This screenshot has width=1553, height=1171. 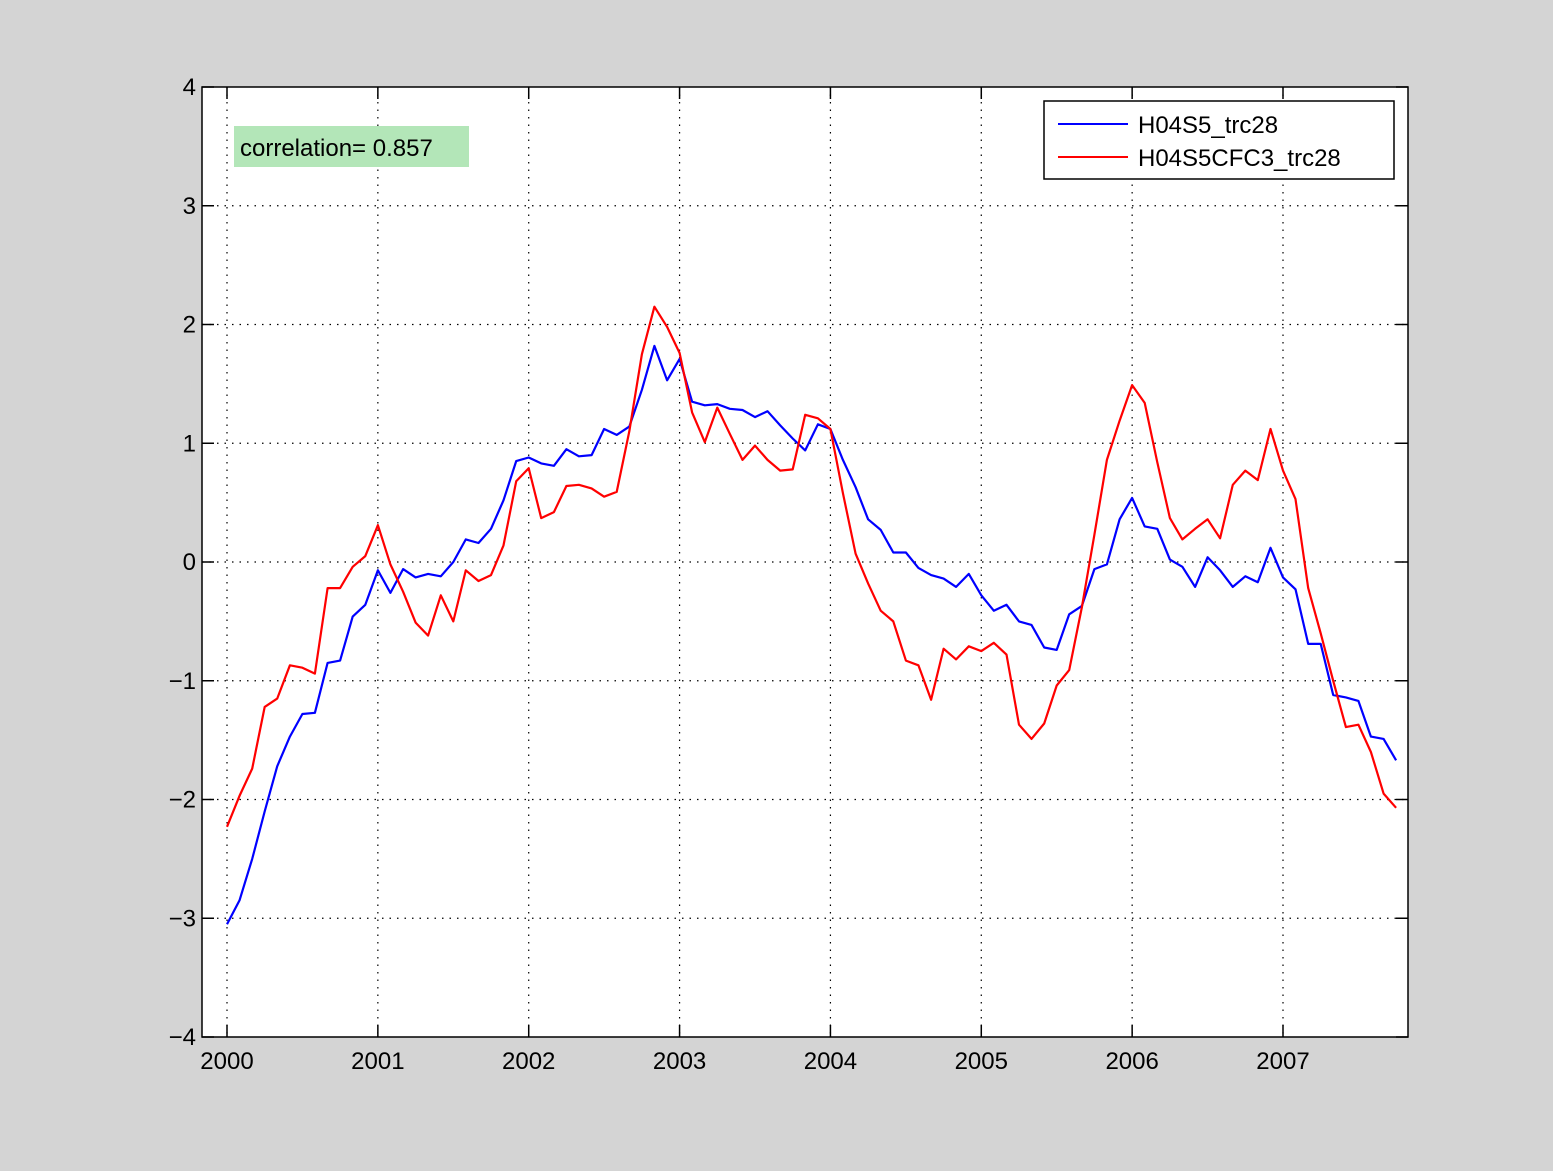 What do you see at coordinates (377, 1061) in the screenshot?
I see `x-tick-label: 2001` at bounding box center [377, 1061].